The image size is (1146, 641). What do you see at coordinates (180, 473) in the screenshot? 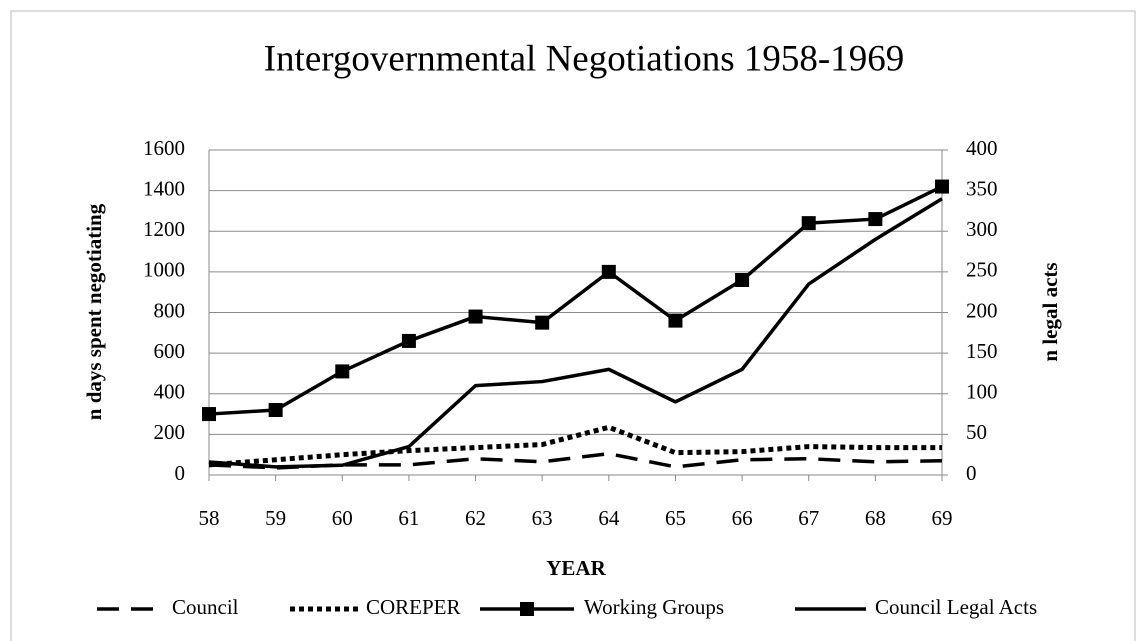
I see `y-tick-label: 0` at bounding box center [180, 473].